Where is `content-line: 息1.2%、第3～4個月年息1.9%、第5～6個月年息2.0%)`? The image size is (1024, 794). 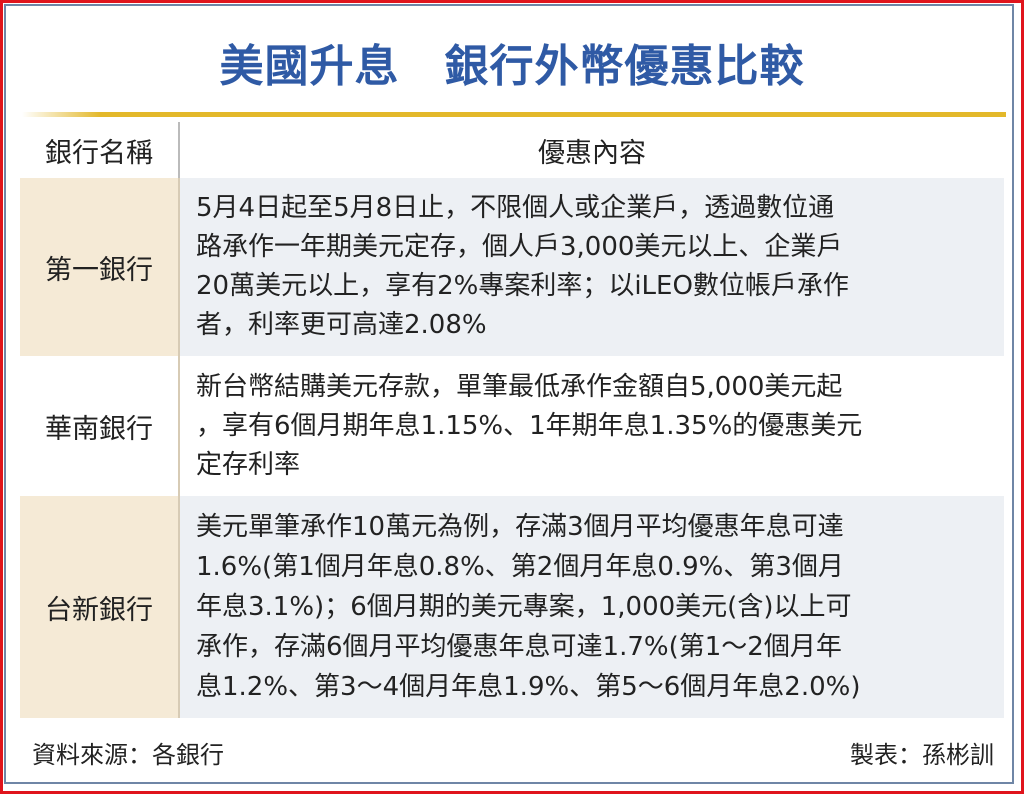
content-line: 息1.2%、第3～4個月年息1.9%、第5～6個月年息2.0%) is located at coordinates (528, 687).